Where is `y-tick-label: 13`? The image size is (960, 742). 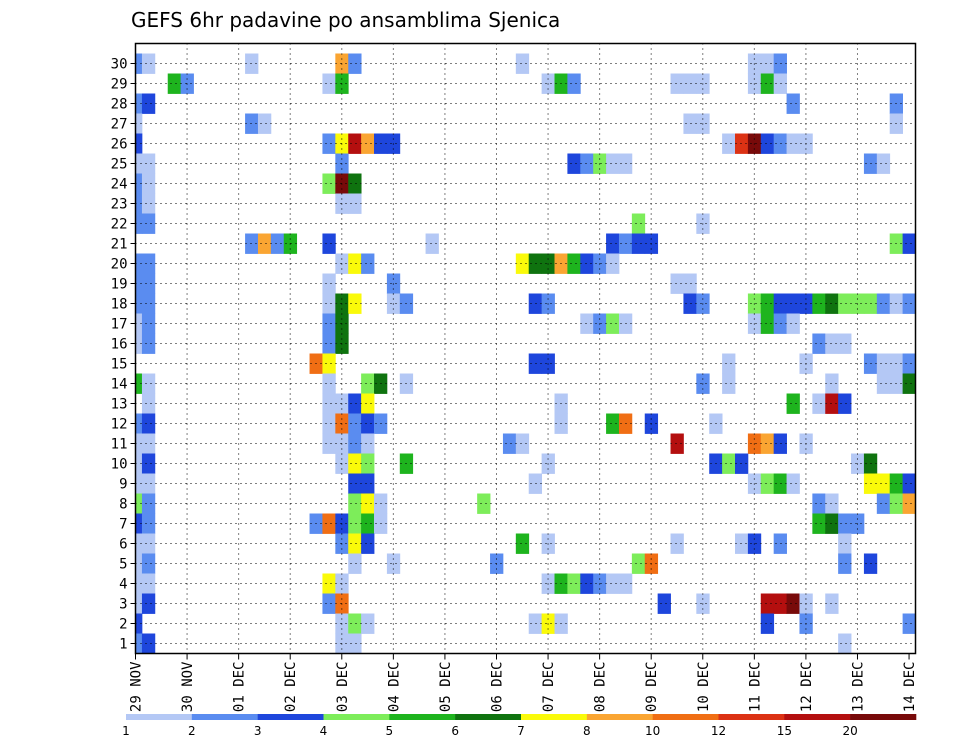 y-tick-label: 13 is located at coordinates (119, 405).